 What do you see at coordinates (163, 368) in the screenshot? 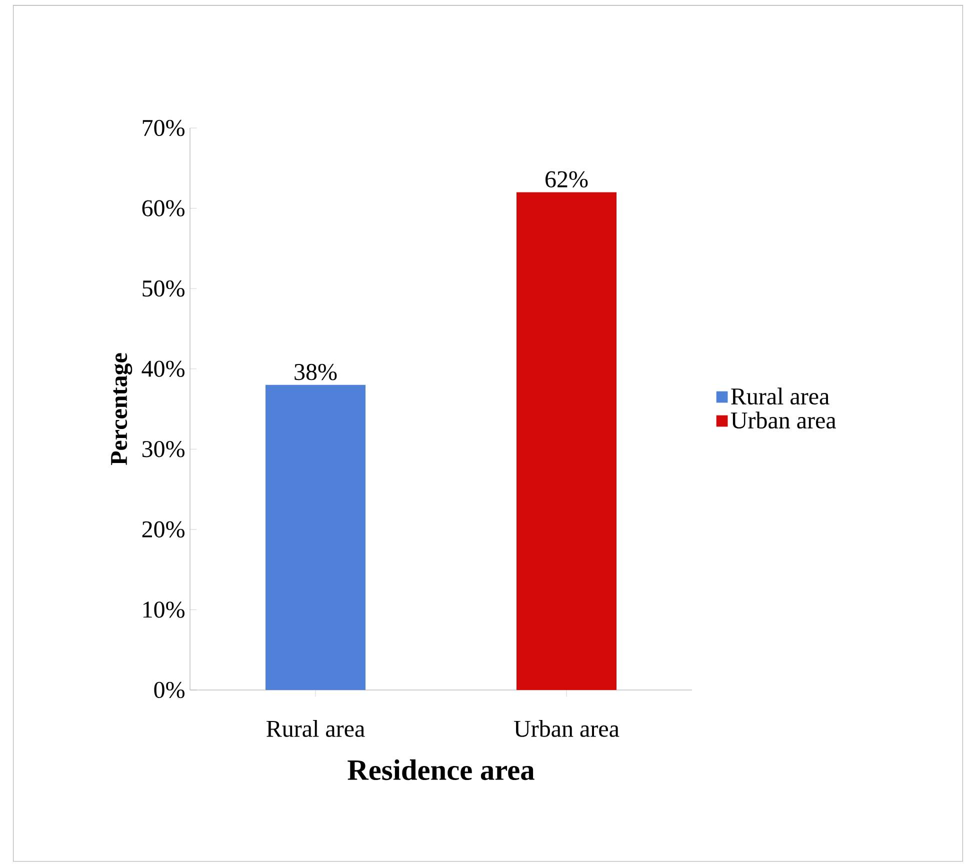
I see `y-tick-label: 40%` at bounding box center [163, 368].